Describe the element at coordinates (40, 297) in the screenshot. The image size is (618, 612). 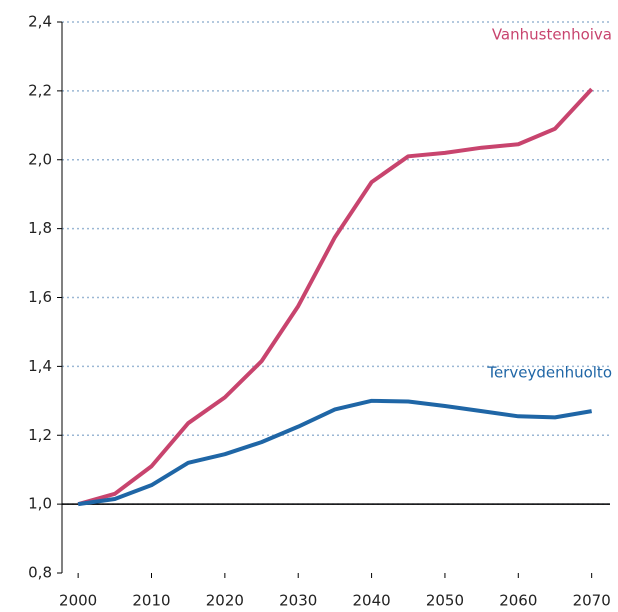
I see `y-tick-label: 1,6` at that location.